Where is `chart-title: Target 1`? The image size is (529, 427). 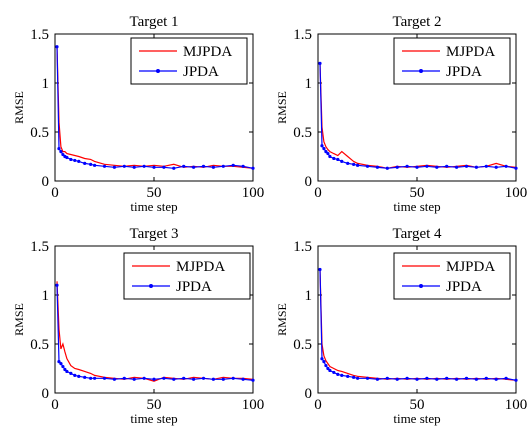 chart-title: Target 1 is located at coordinates (153, 22).